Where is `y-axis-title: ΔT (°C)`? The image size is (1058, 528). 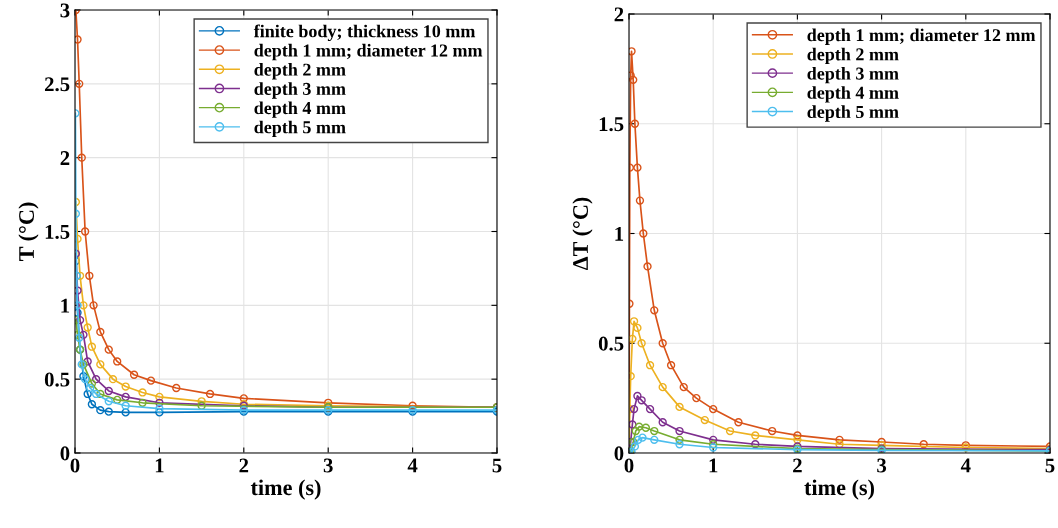
y-axis-title: ΔT (°C) is located at coordinates (582, 234).